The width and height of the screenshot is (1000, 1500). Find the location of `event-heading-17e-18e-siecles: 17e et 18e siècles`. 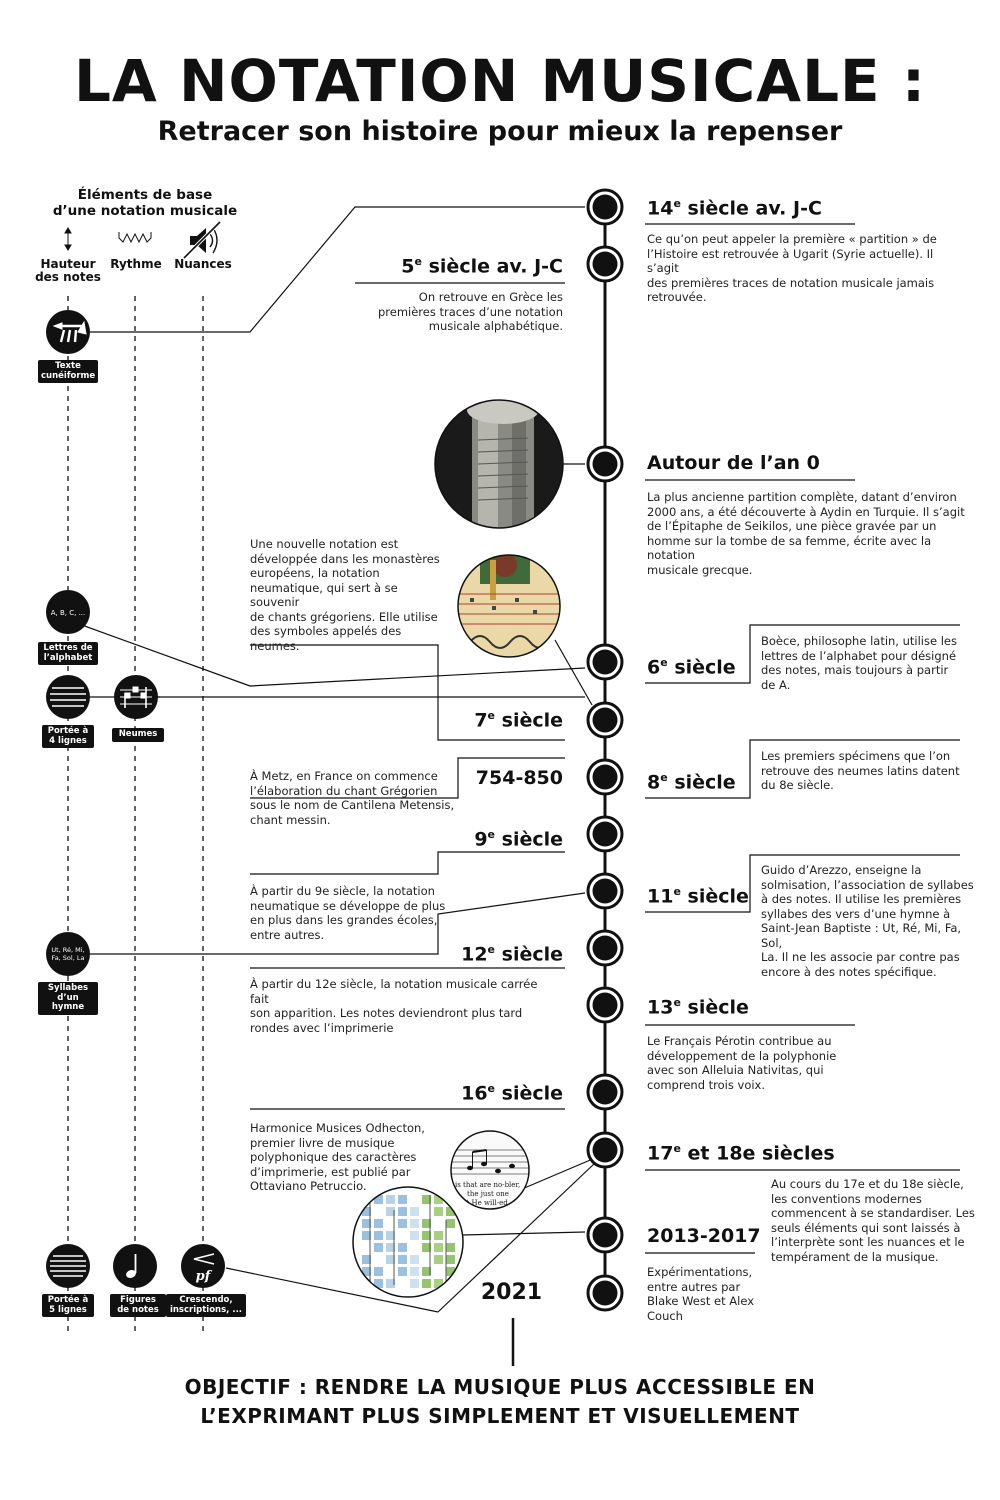

event-heading-17e-18e-siecles: 17e et 18e siècles is located at coordinates (741, 1153).